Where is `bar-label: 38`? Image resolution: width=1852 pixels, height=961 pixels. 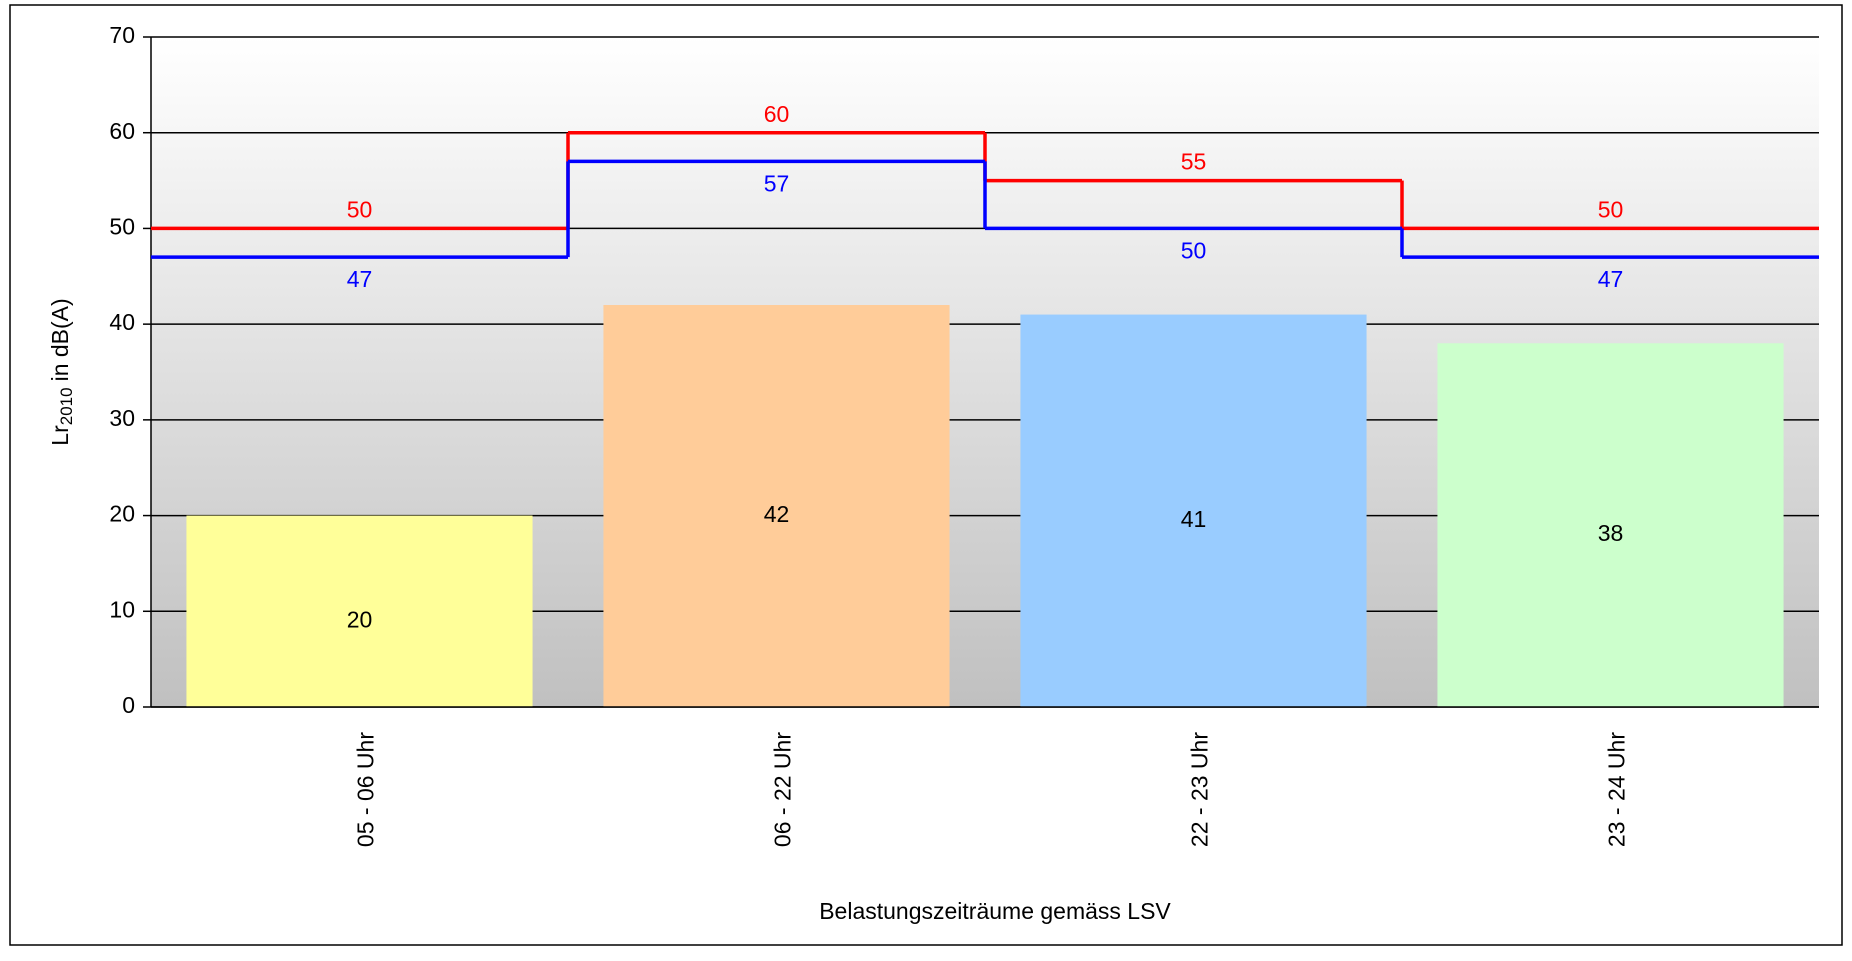
bar-label: 38 is located at coordinates (1611, 533).